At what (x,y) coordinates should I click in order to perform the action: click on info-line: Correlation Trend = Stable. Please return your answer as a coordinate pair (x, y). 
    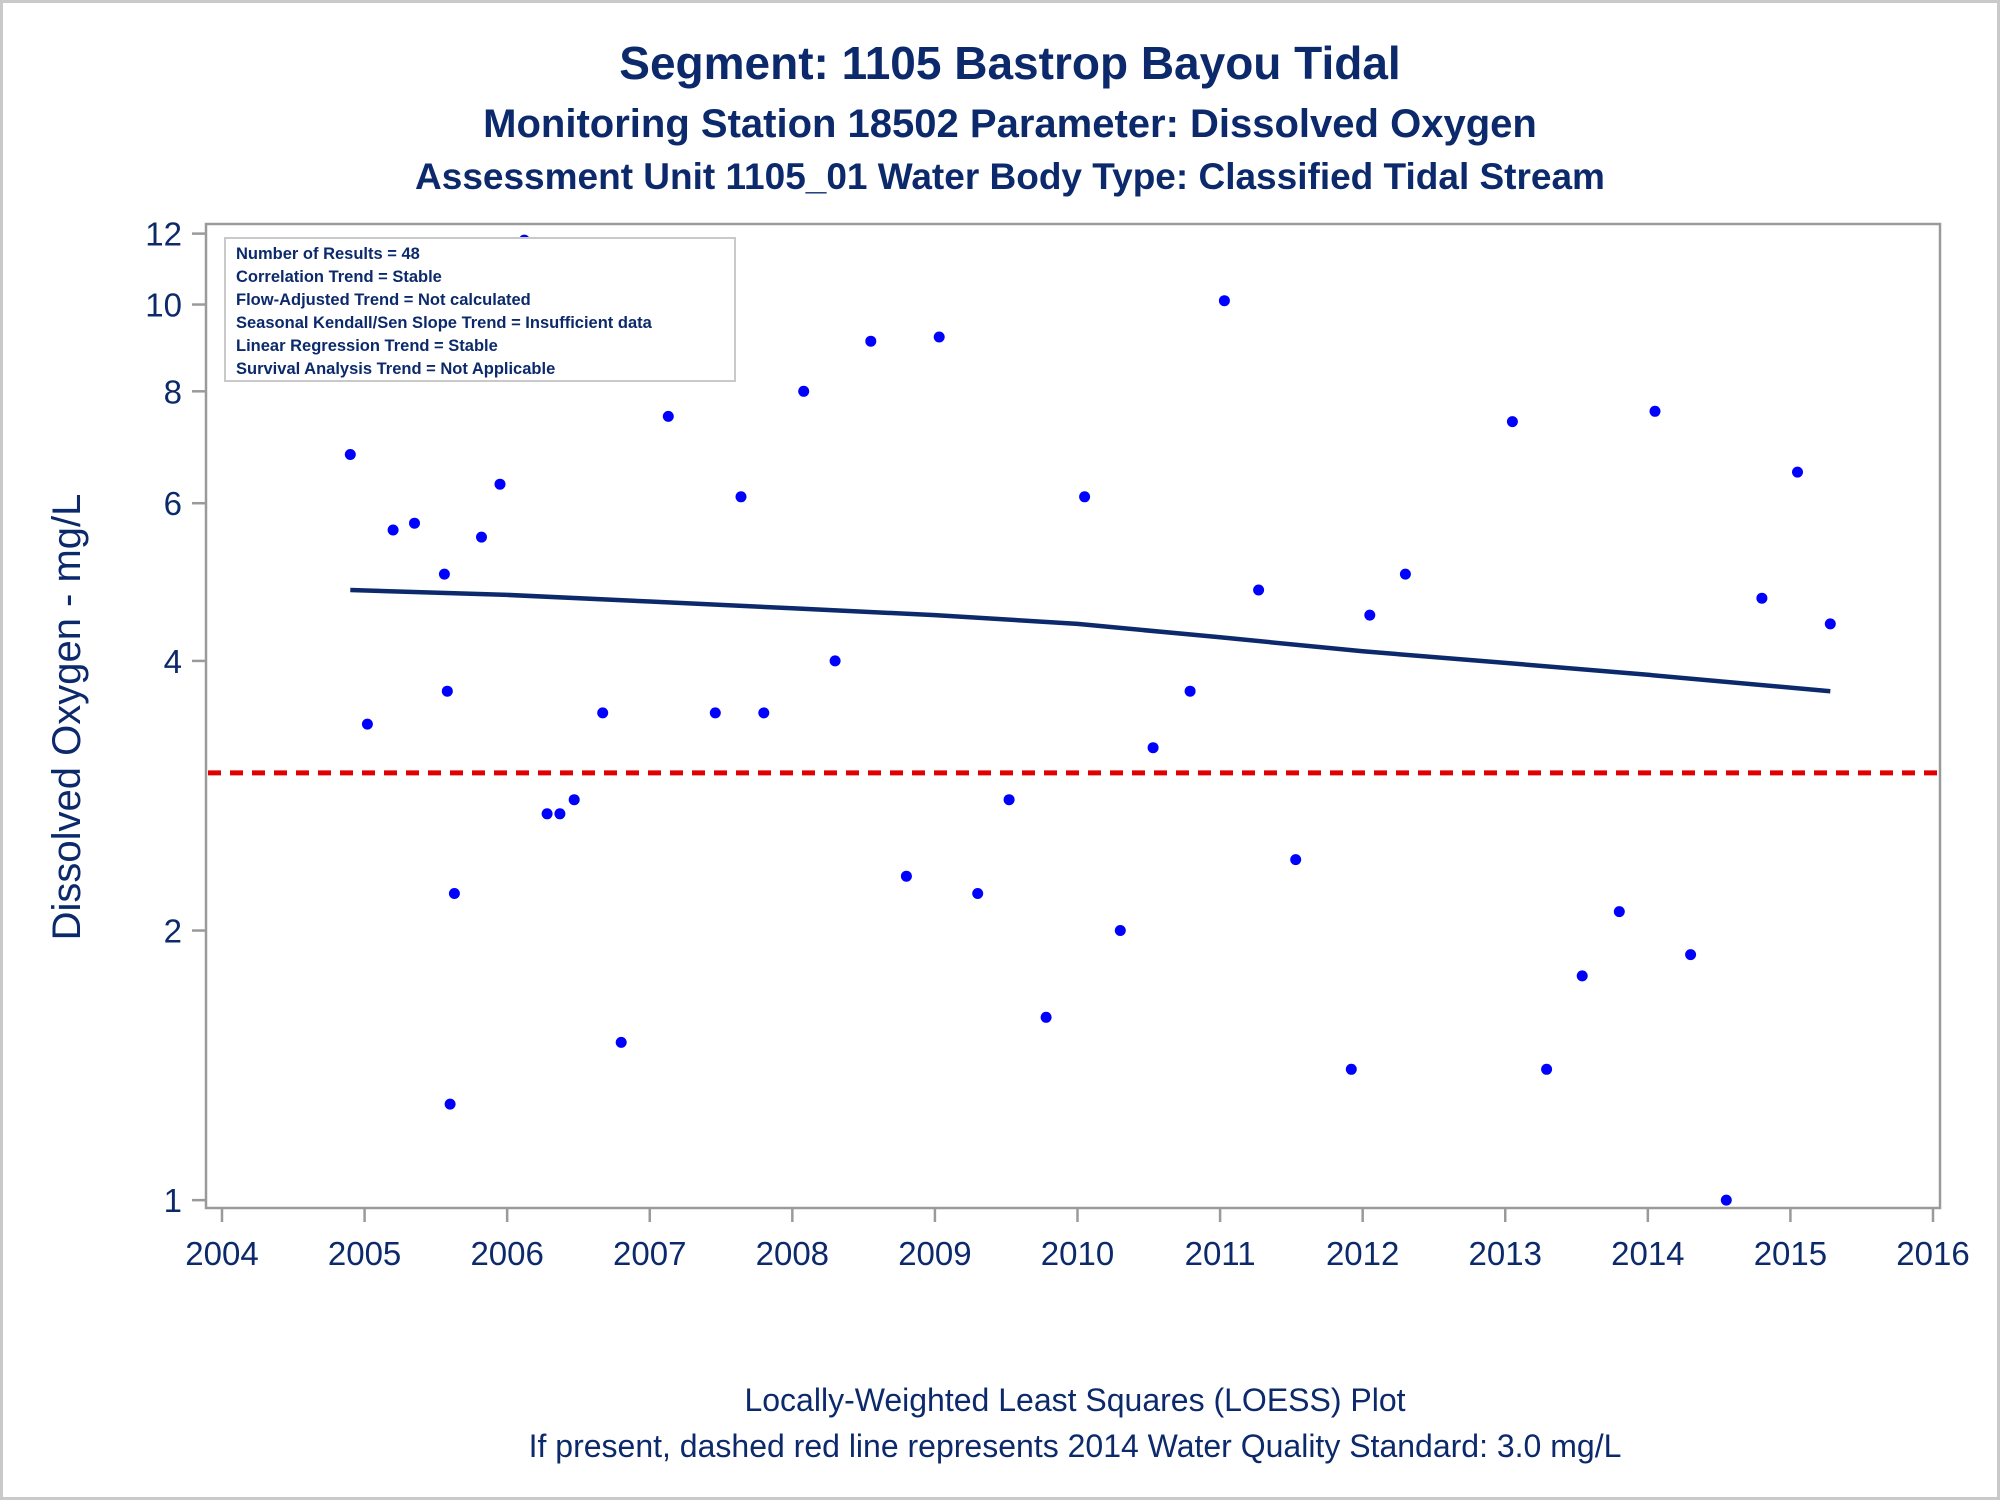
    Looking at the image, I should click on (339, 277).